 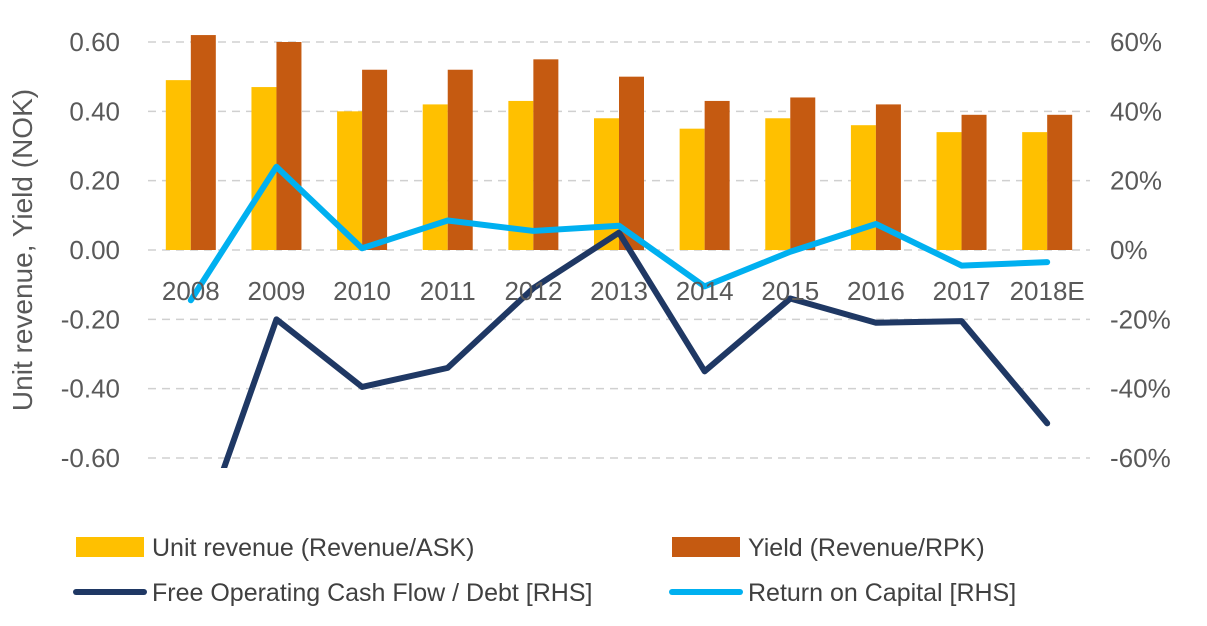 What do you see at coordinates (1136, 111) in the screenshot?
I see `y2-tick-label: 40%` at bounding box center [1136, 111].